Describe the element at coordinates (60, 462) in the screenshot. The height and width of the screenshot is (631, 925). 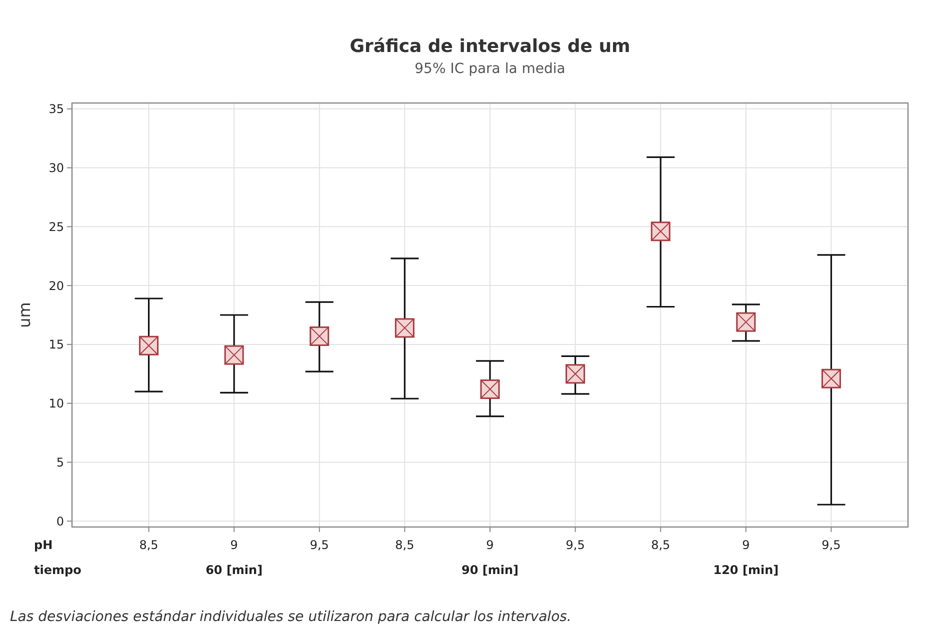
I see `y-tick-label: 5` at that location.